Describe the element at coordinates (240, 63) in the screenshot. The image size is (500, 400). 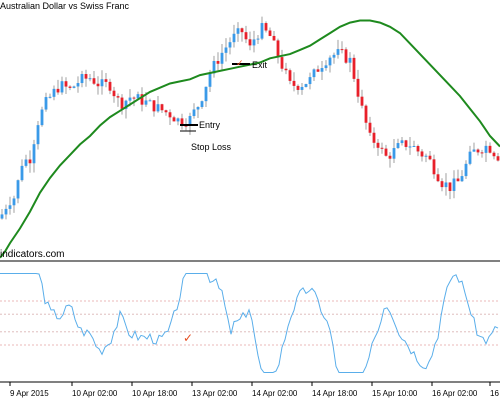
I see `exit-check-icon: ✓` at that location.